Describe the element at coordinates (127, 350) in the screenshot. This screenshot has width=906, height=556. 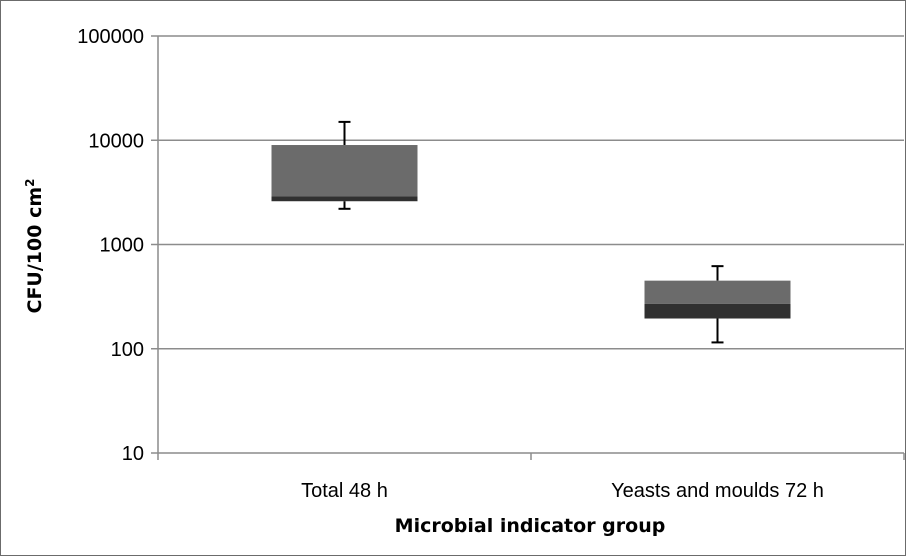
I see `y-tick-label: 100` at that location.